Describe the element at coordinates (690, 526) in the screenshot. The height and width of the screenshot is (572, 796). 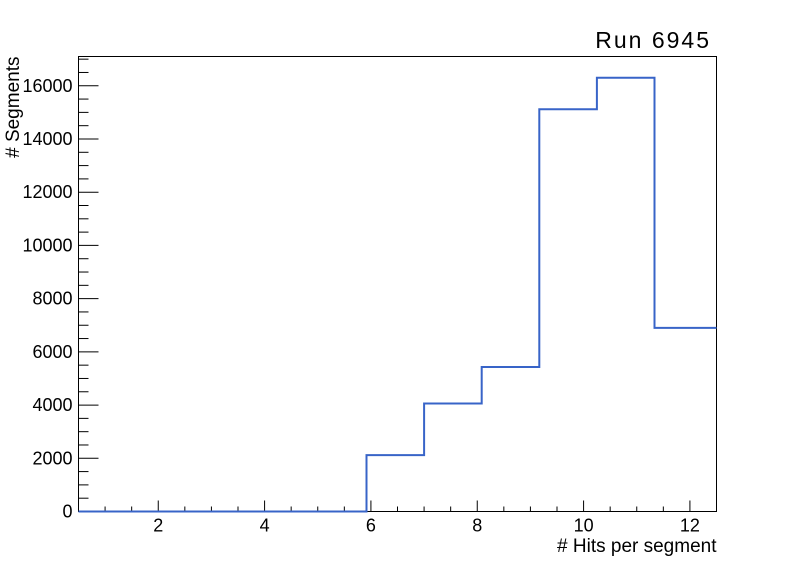
I see `x-tick-label: 12` at that location.